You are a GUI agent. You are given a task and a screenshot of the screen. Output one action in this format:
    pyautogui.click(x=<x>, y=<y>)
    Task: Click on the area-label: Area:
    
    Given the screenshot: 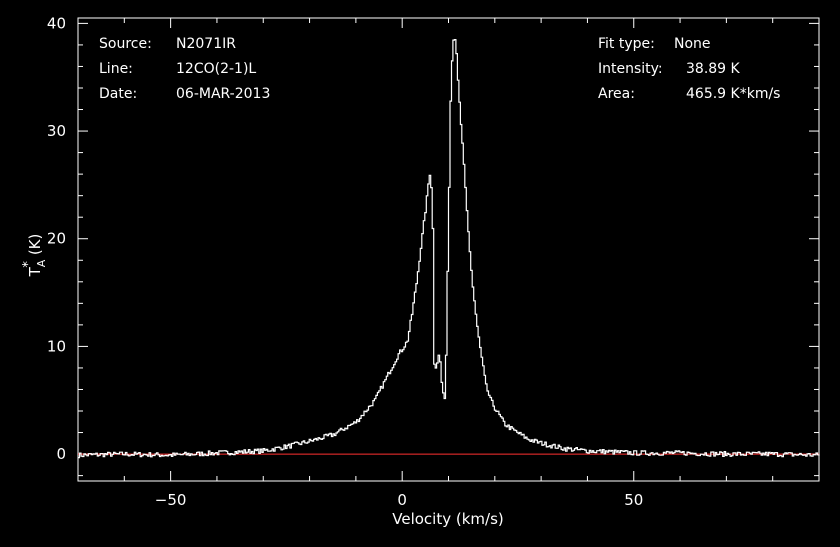 What is the action you would take?
    pyautogui.click(x=616, y=94)
    